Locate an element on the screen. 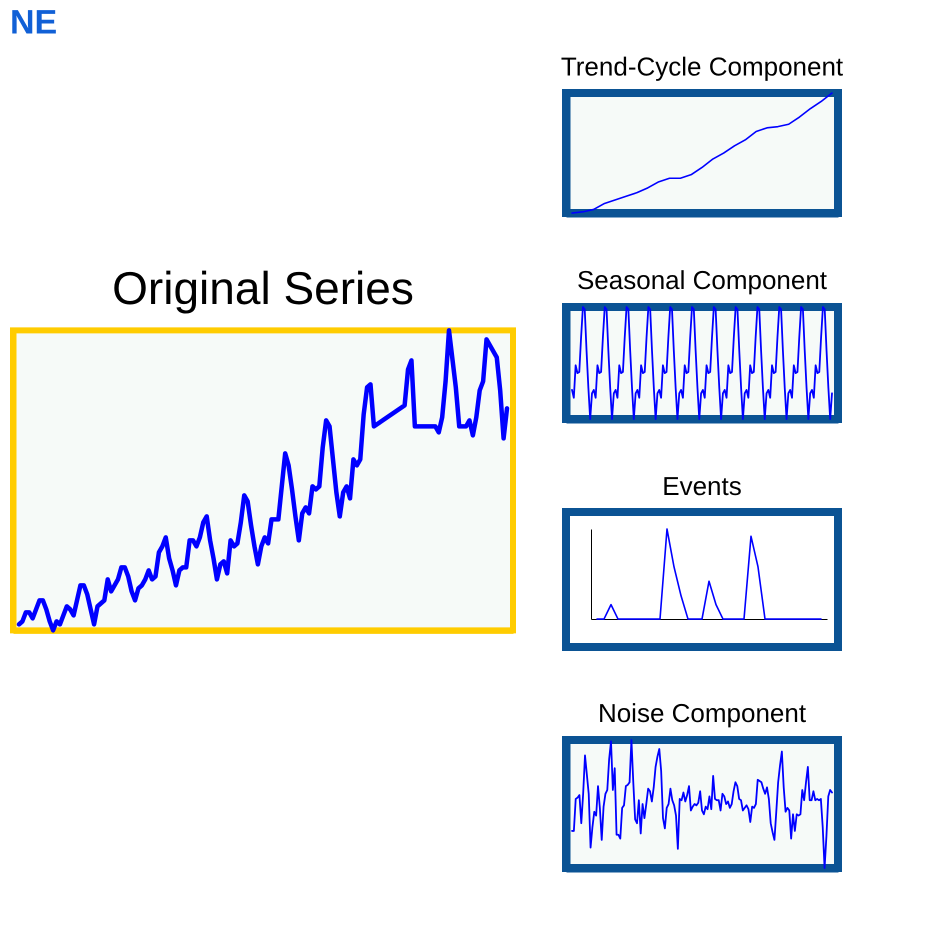  chart-title: Noise Component is located at coordinates (702, 713).